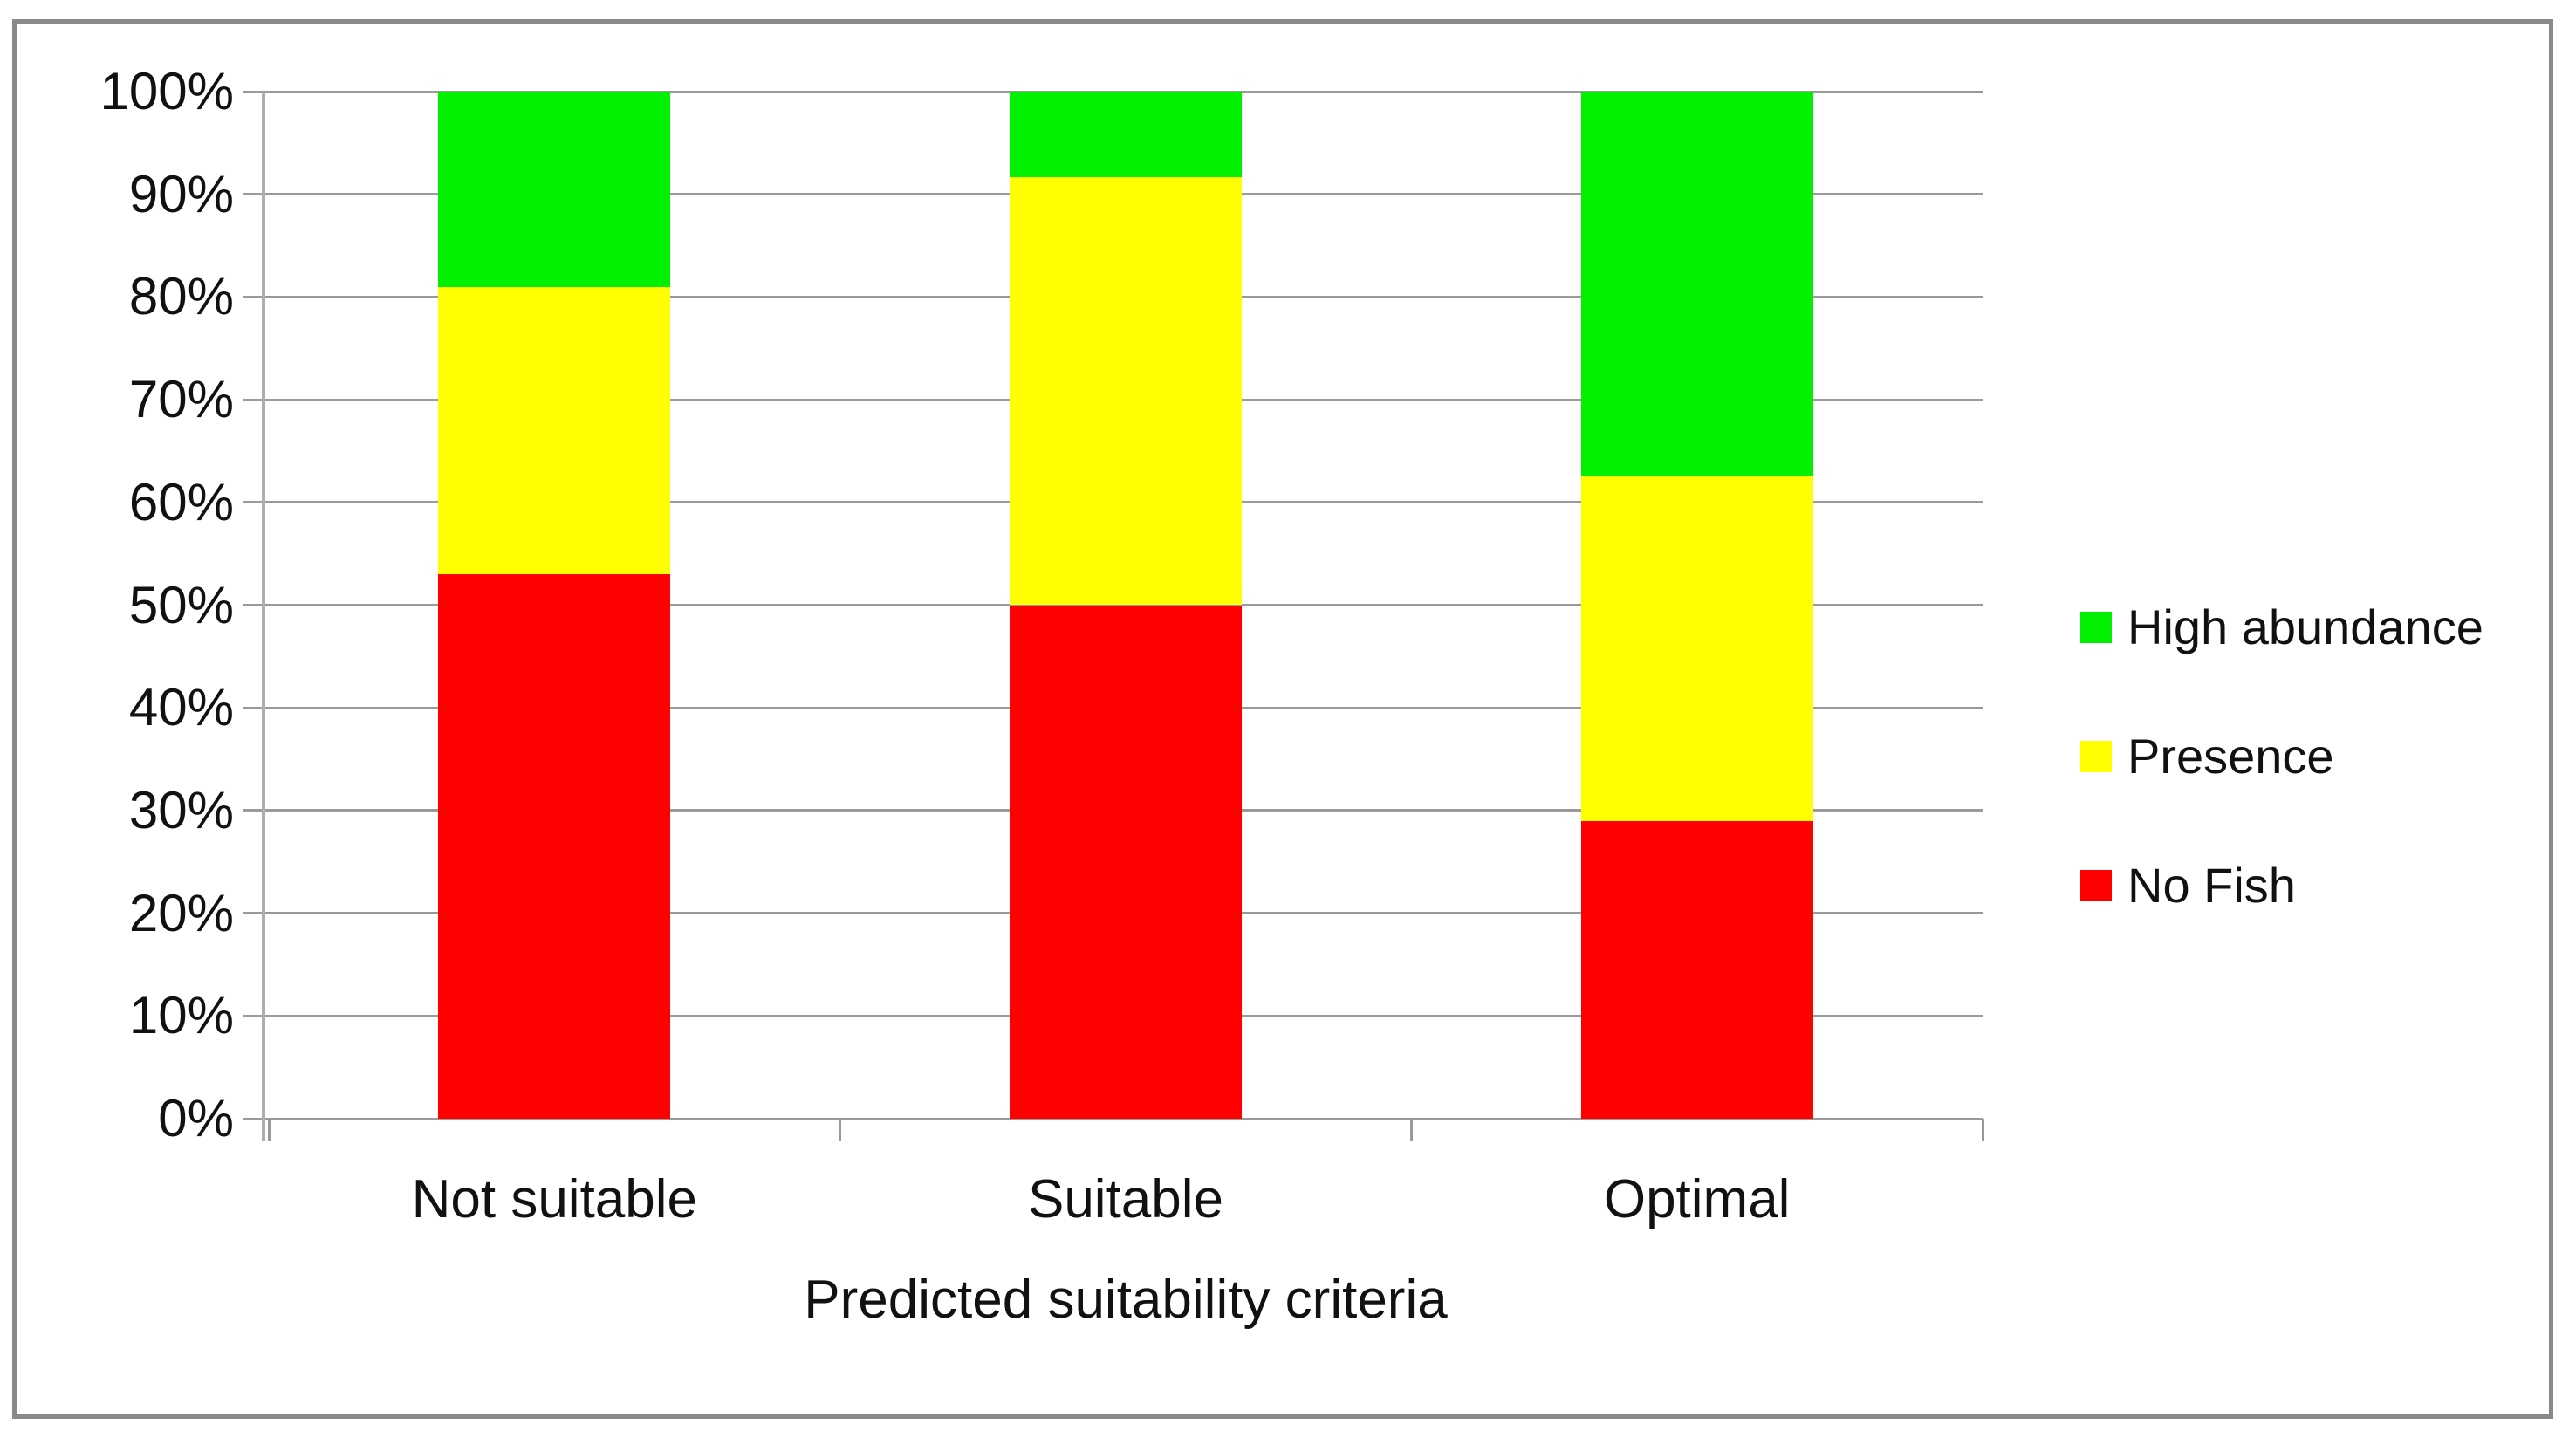 The height and width of the screenshot is (1445, 2576). What do you see at coordinates (1126, 391) in the screenshot?
I see `bar-suitable-presence` at bounding box center [1126, 391].